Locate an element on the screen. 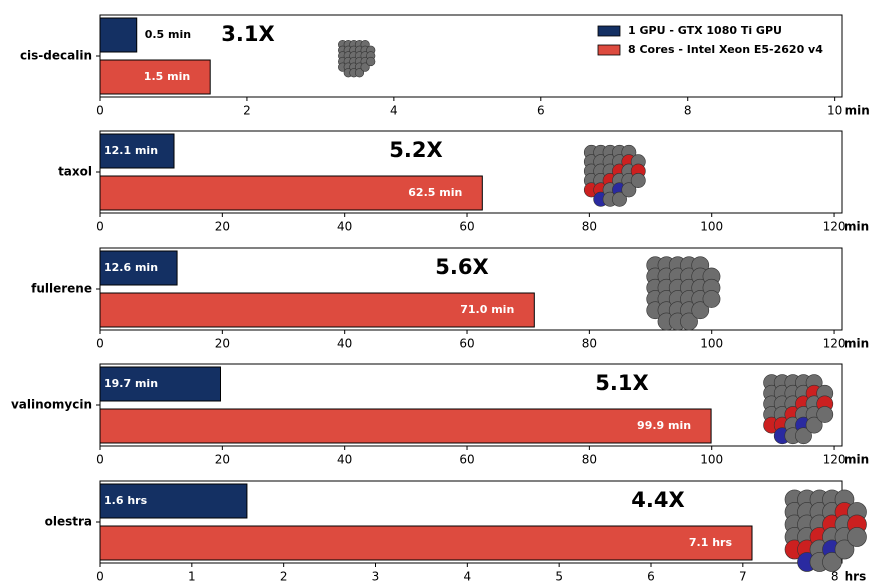  speedup-annotation: 5.2X is located at coordinates (415, 150).